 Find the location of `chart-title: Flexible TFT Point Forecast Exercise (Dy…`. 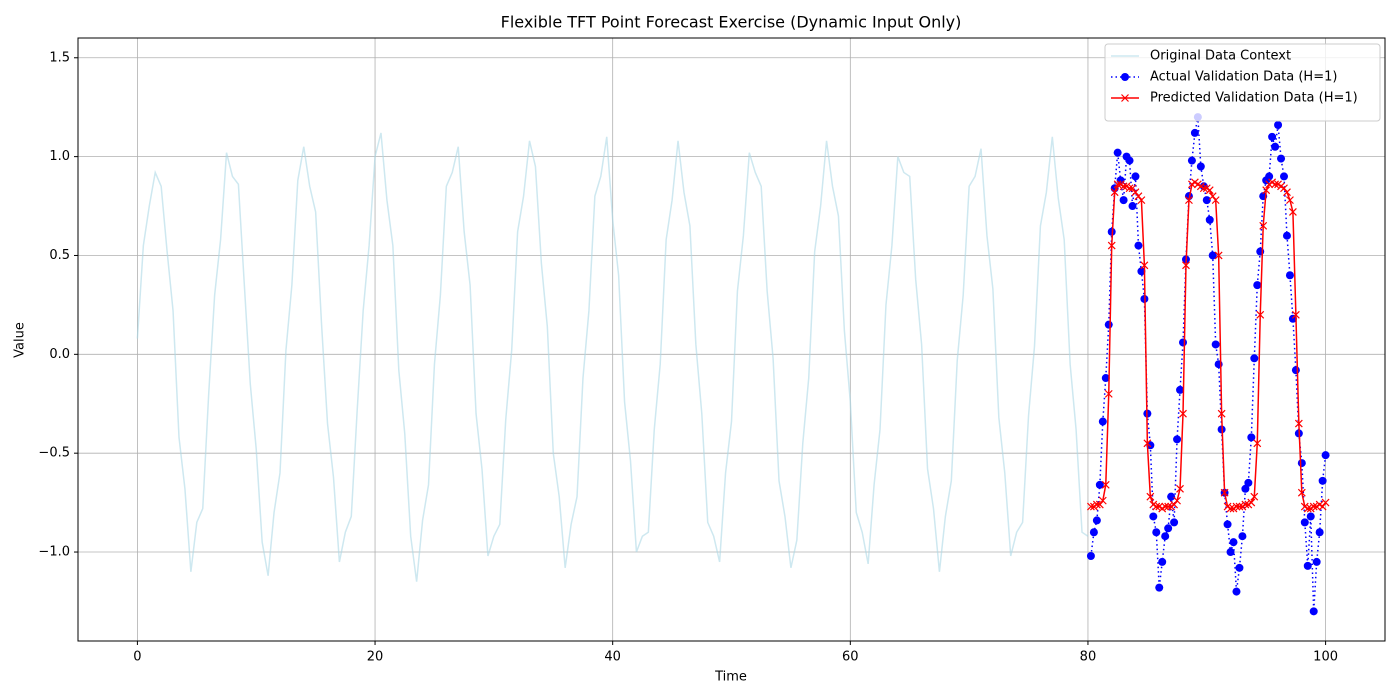

chart-title: Flexible TFT Point Forecast Exercise (Dy… is located at coordinates (731, 22).